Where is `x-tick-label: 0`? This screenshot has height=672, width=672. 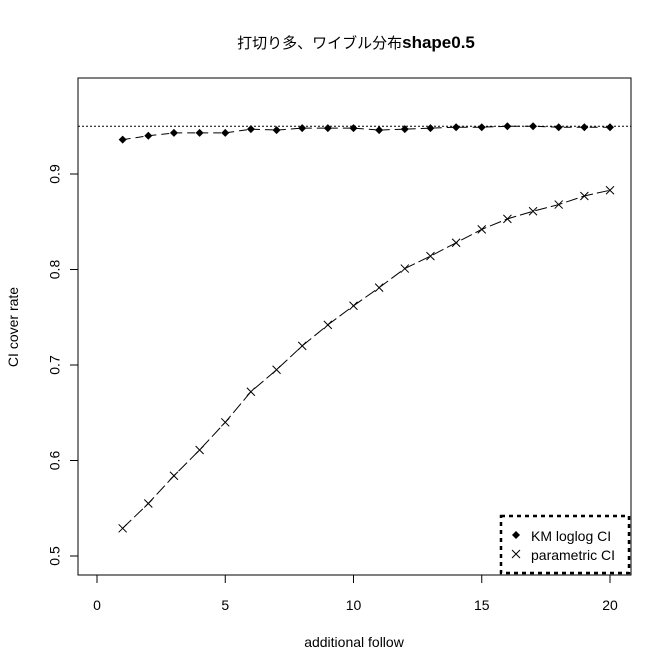
x-tick-label: 0 is located at coordinates (97, 605).